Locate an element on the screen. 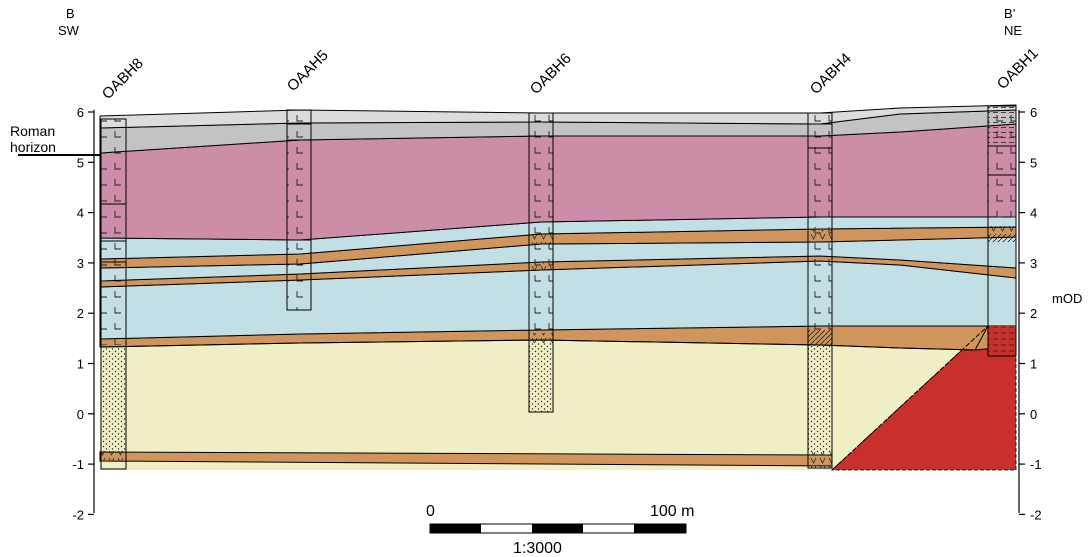  section-start-letter: B is located at coordinates (70, 13).